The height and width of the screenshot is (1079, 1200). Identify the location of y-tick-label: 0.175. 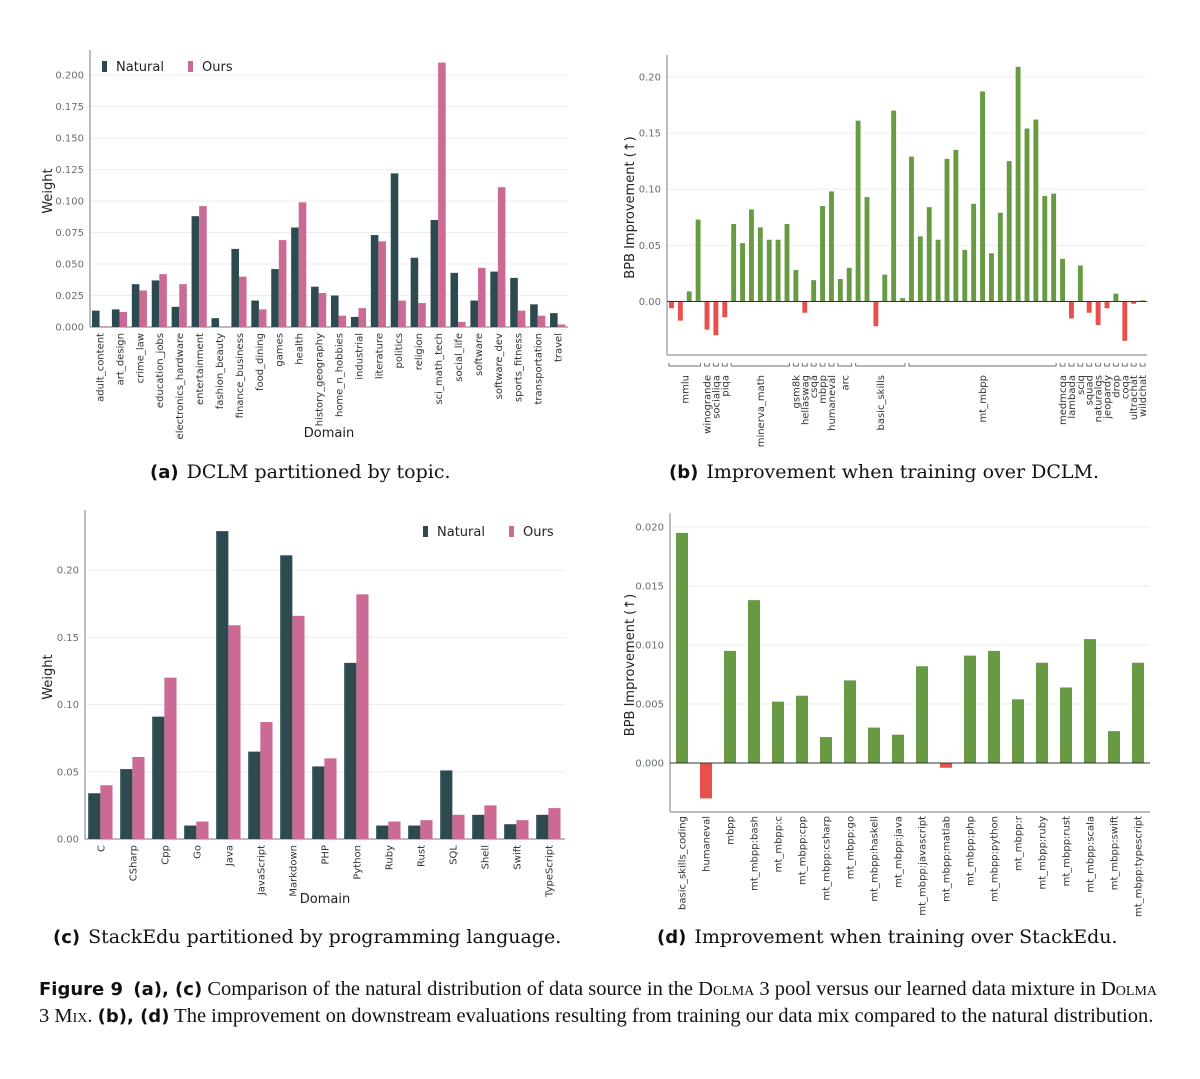
(69, 107).